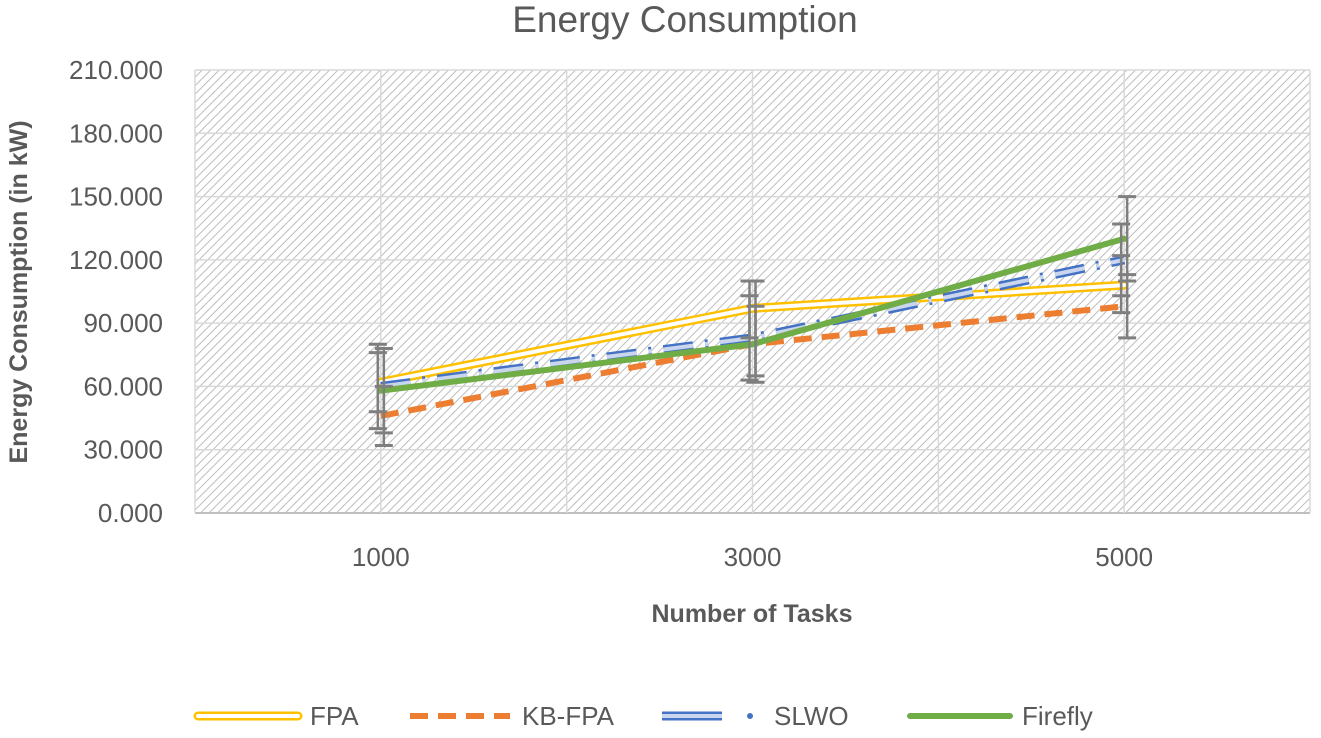  I want to click on x-tick-label: 1000, so click(381, 557).